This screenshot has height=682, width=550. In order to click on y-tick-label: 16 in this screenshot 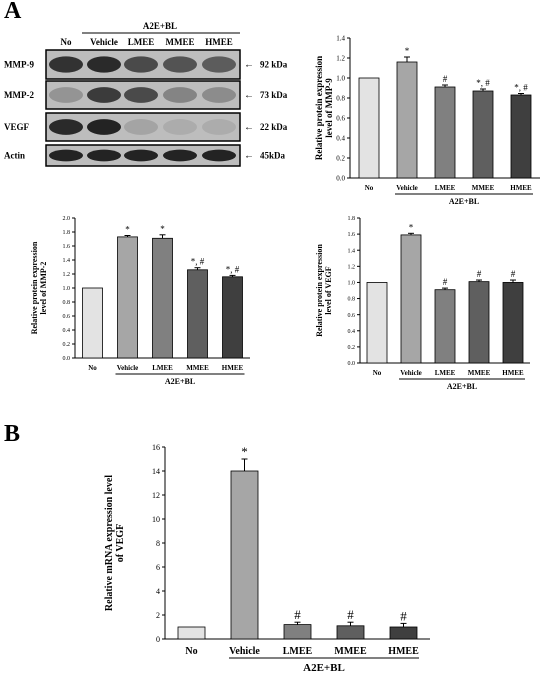, I will do `click(156, 447)`.